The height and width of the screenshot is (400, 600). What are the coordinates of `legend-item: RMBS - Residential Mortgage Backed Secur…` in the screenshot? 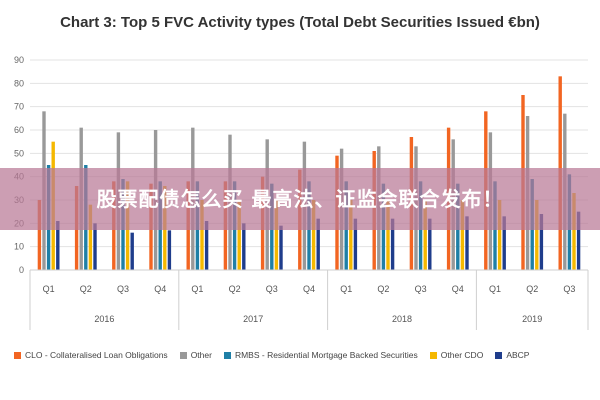 It's located at (320, 355).